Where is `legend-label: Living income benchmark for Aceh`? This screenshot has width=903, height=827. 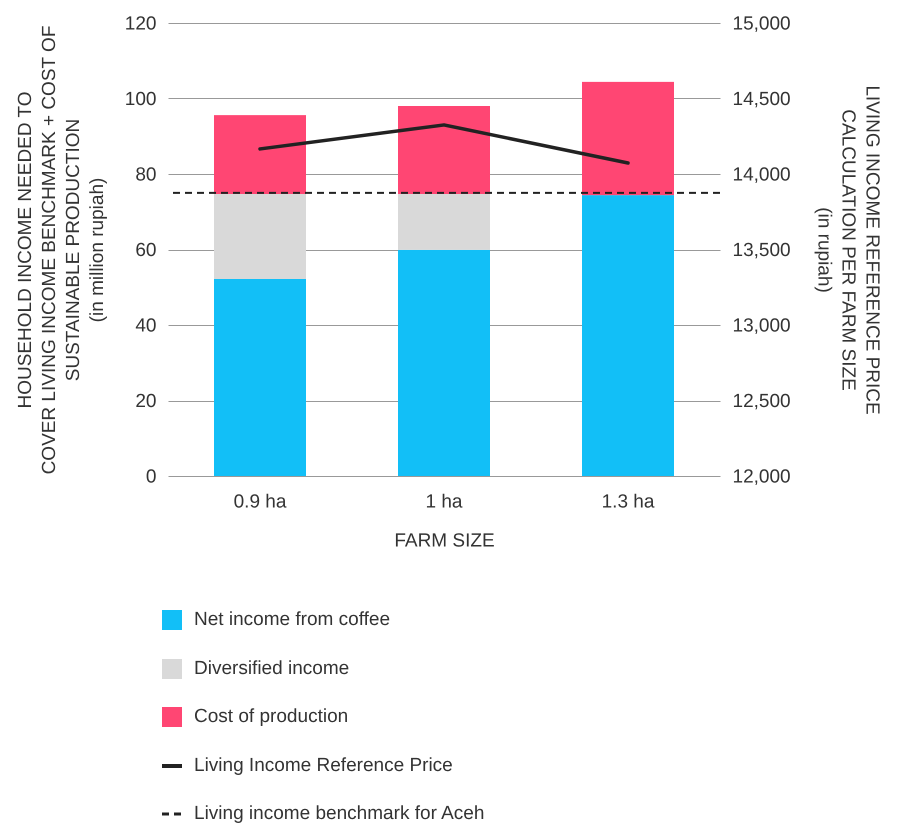
legend-label: Living income benchmark for Aceh is located at coordinates (339, 813).